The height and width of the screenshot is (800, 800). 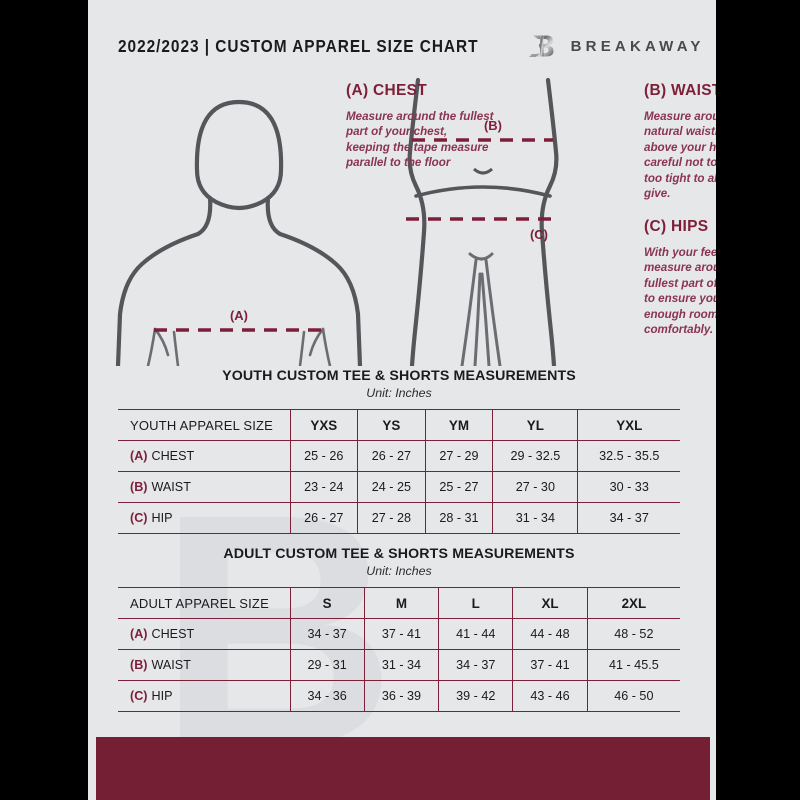 What do you see at coordinates (204, 425) in the screenshot?
I see `youth-size-header: YOUTH APPAREL SIZE` at bounding box center [204, 425].